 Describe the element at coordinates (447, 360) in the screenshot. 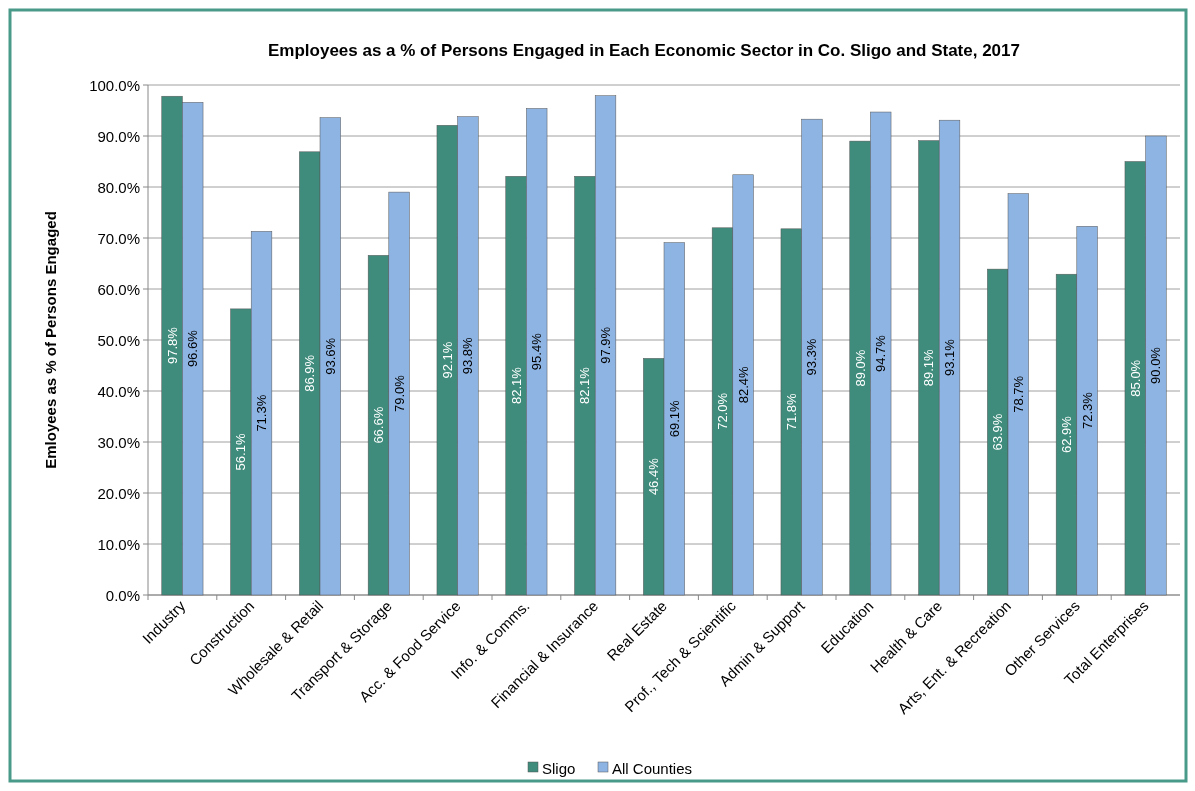

I see `data-label: 92.1%` at that location.